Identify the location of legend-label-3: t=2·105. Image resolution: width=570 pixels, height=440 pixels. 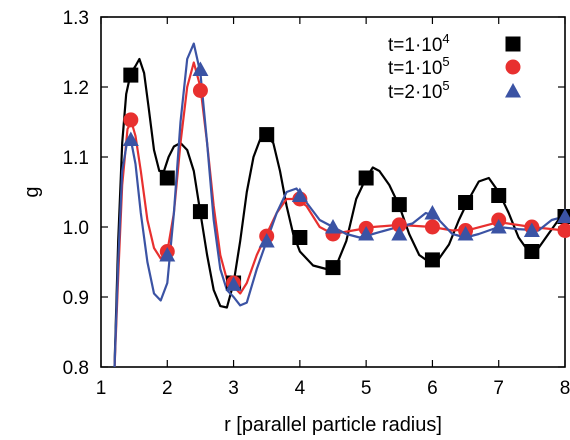
(419, 90).